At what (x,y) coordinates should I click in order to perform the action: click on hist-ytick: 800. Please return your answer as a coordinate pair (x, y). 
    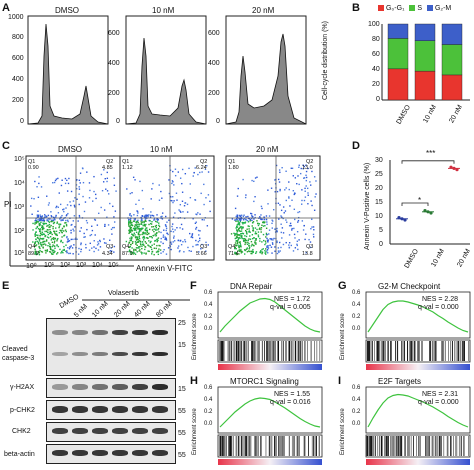
    Looking at the image, I should click on (18, 37).